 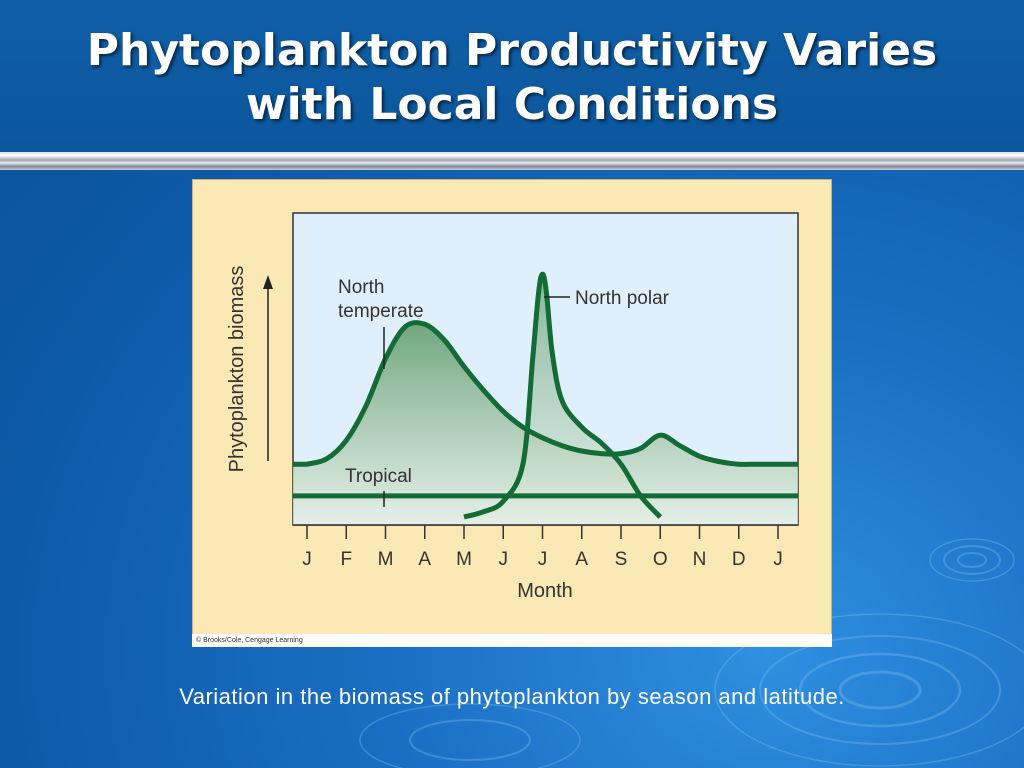 I want to click on x-tick-label: O, so click(x=660, y=559).